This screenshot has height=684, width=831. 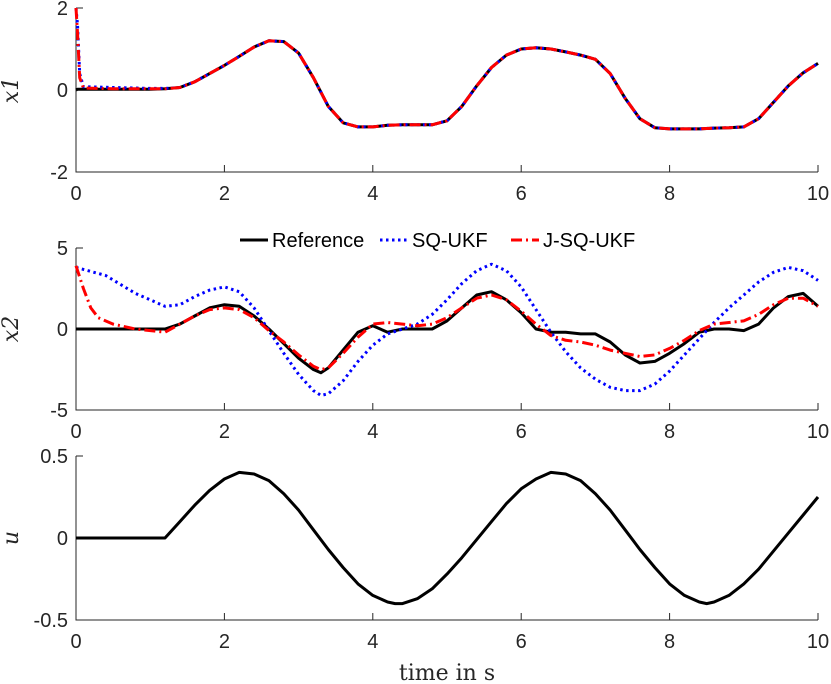 What do you see at coordinates (450, 241) in the screenshot?
I see `legend-label-sq-ukf: SQ-UKF` at bounding box center [450, 241].